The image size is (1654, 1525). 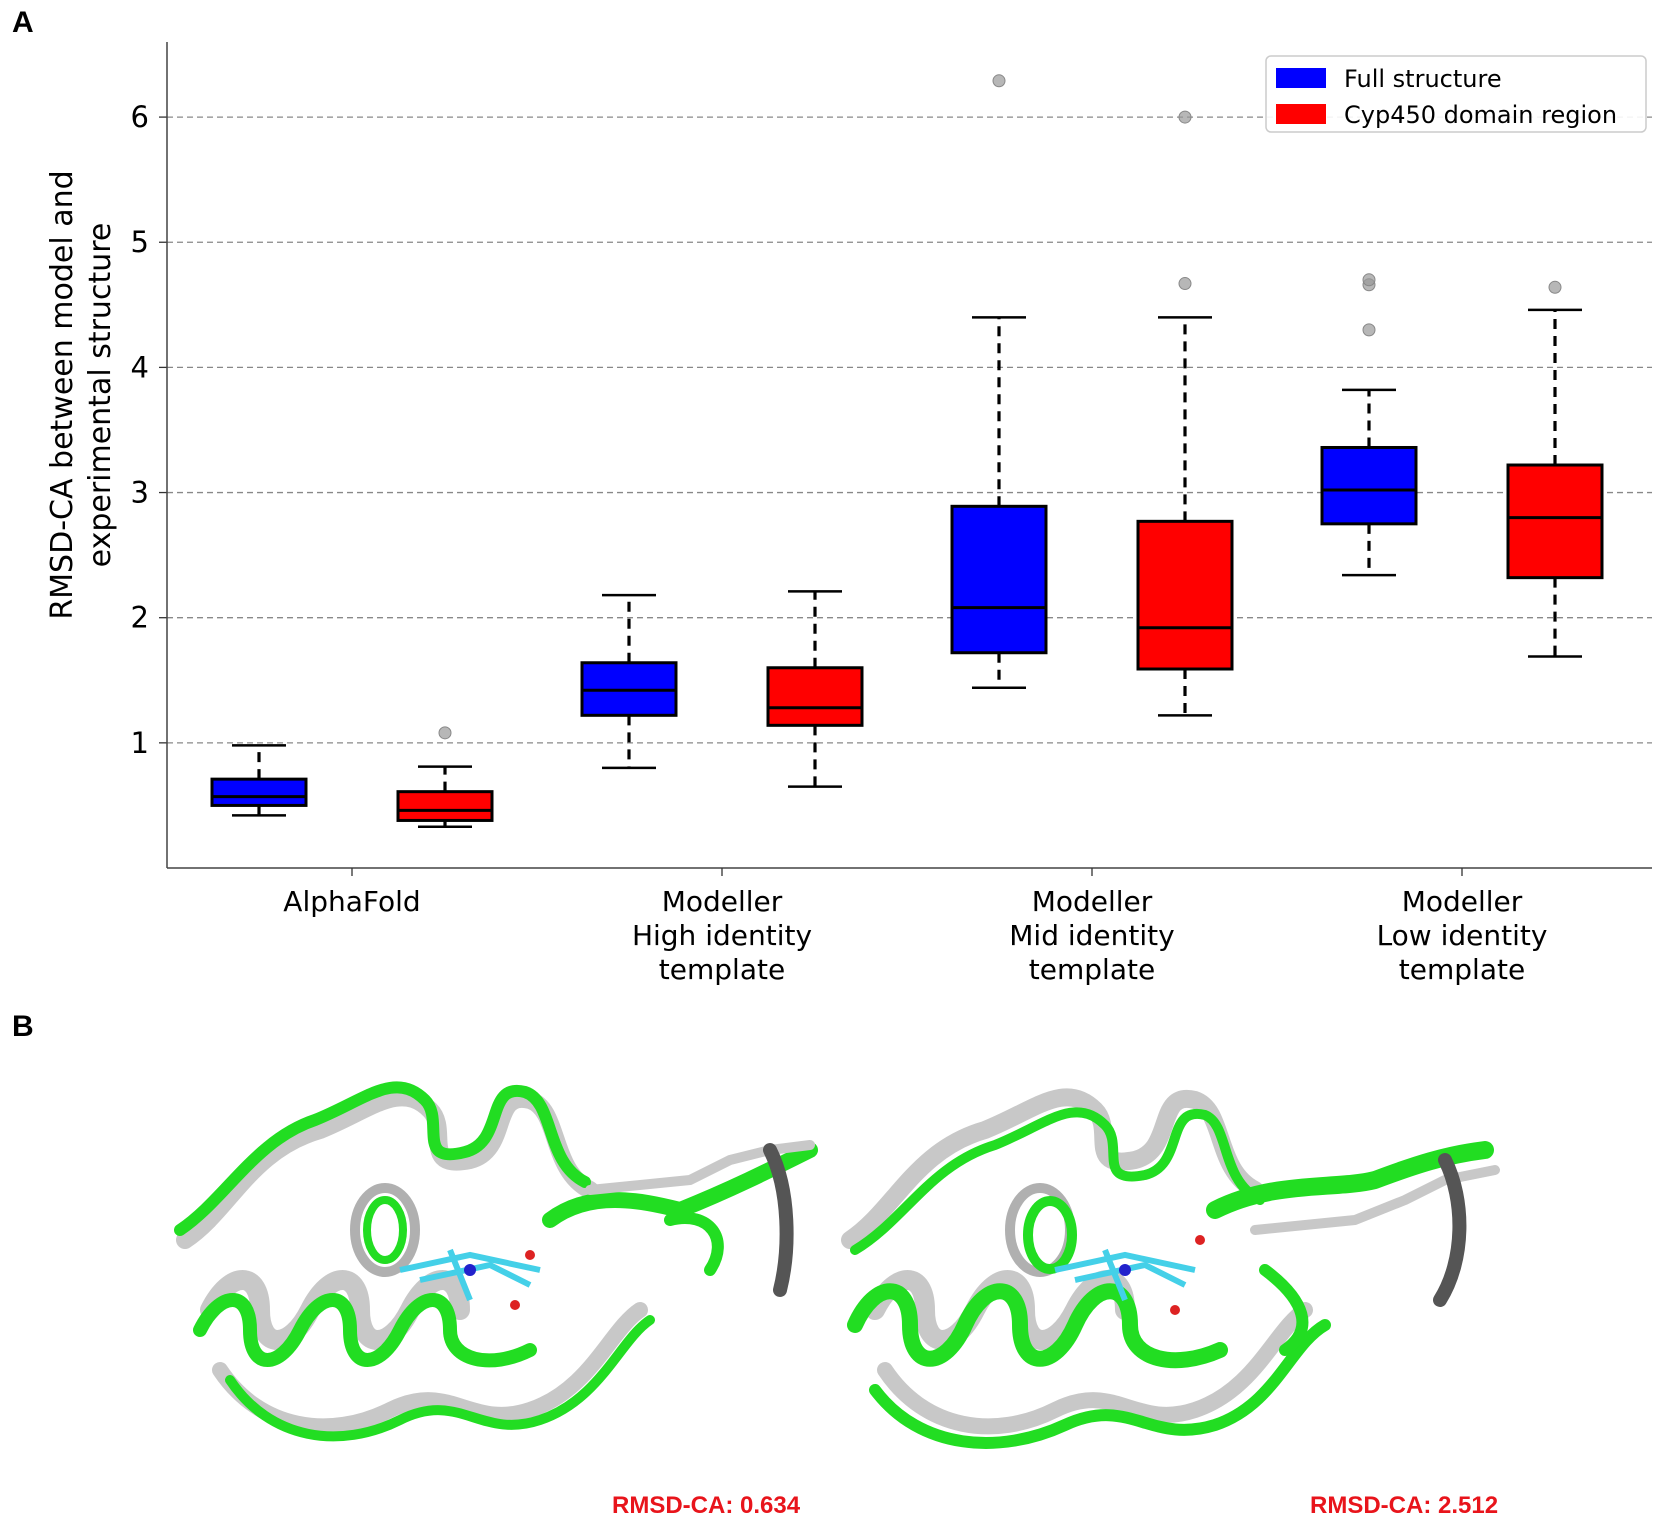 I want to click on x-tick-label: Low identity, so click(x=1462, y=935).